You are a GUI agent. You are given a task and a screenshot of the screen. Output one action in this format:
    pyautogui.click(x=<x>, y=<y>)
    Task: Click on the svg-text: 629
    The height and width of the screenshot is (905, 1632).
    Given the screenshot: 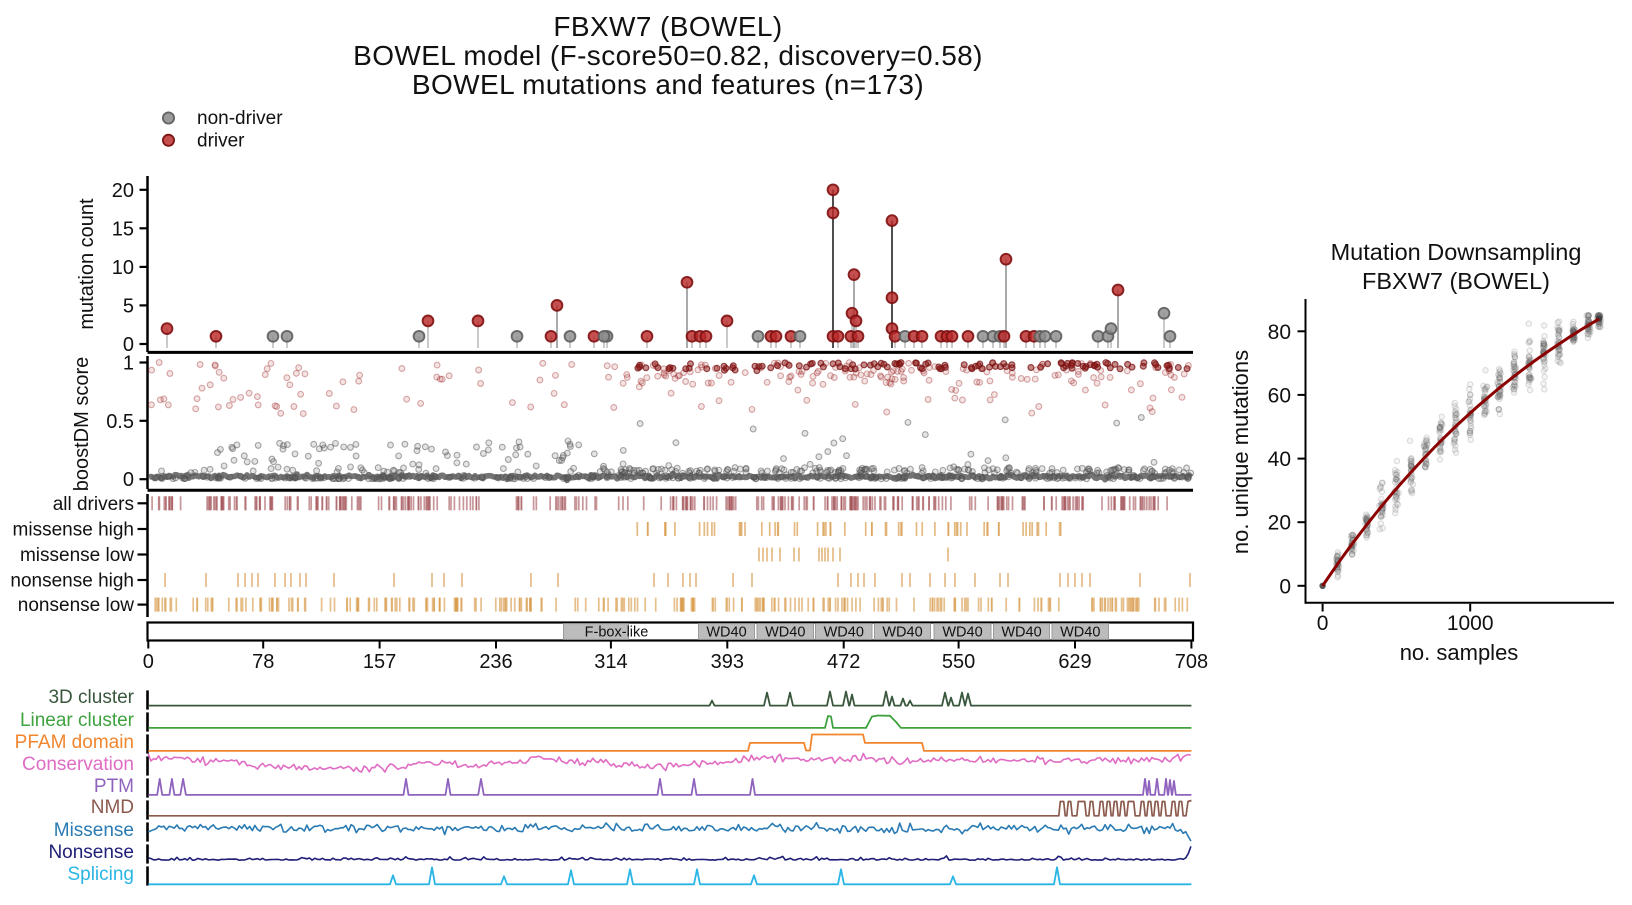 What is the action you would take?
    pyautogui.click(x=1074, y=662)
    